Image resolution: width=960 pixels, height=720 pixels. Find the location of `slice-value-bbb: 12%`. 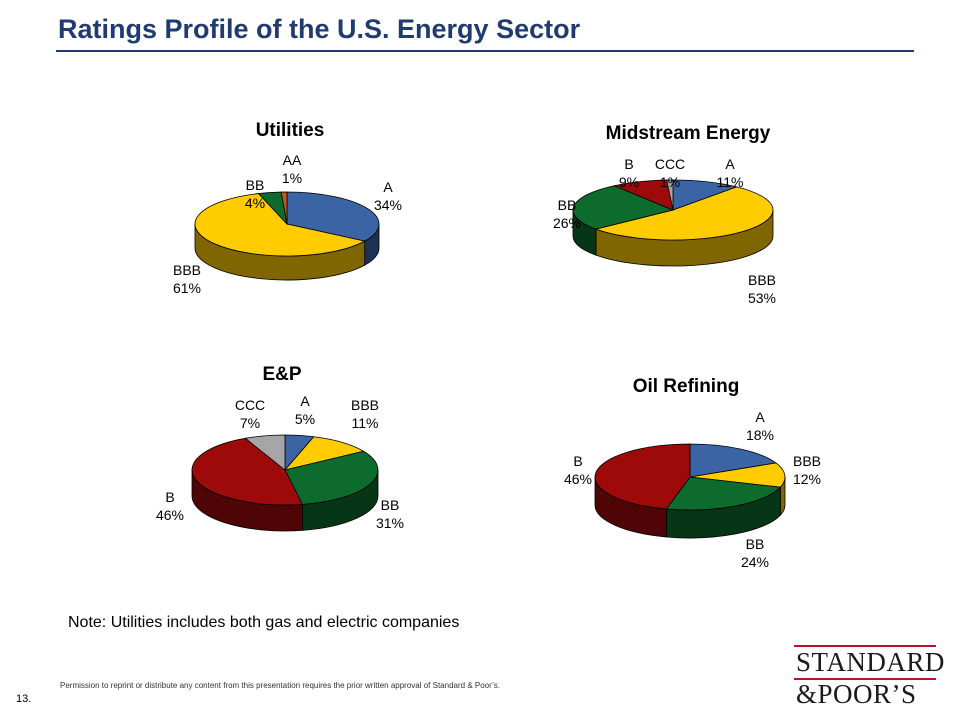

slice-value-bbb: 12% is located at coordinates (807, 479).